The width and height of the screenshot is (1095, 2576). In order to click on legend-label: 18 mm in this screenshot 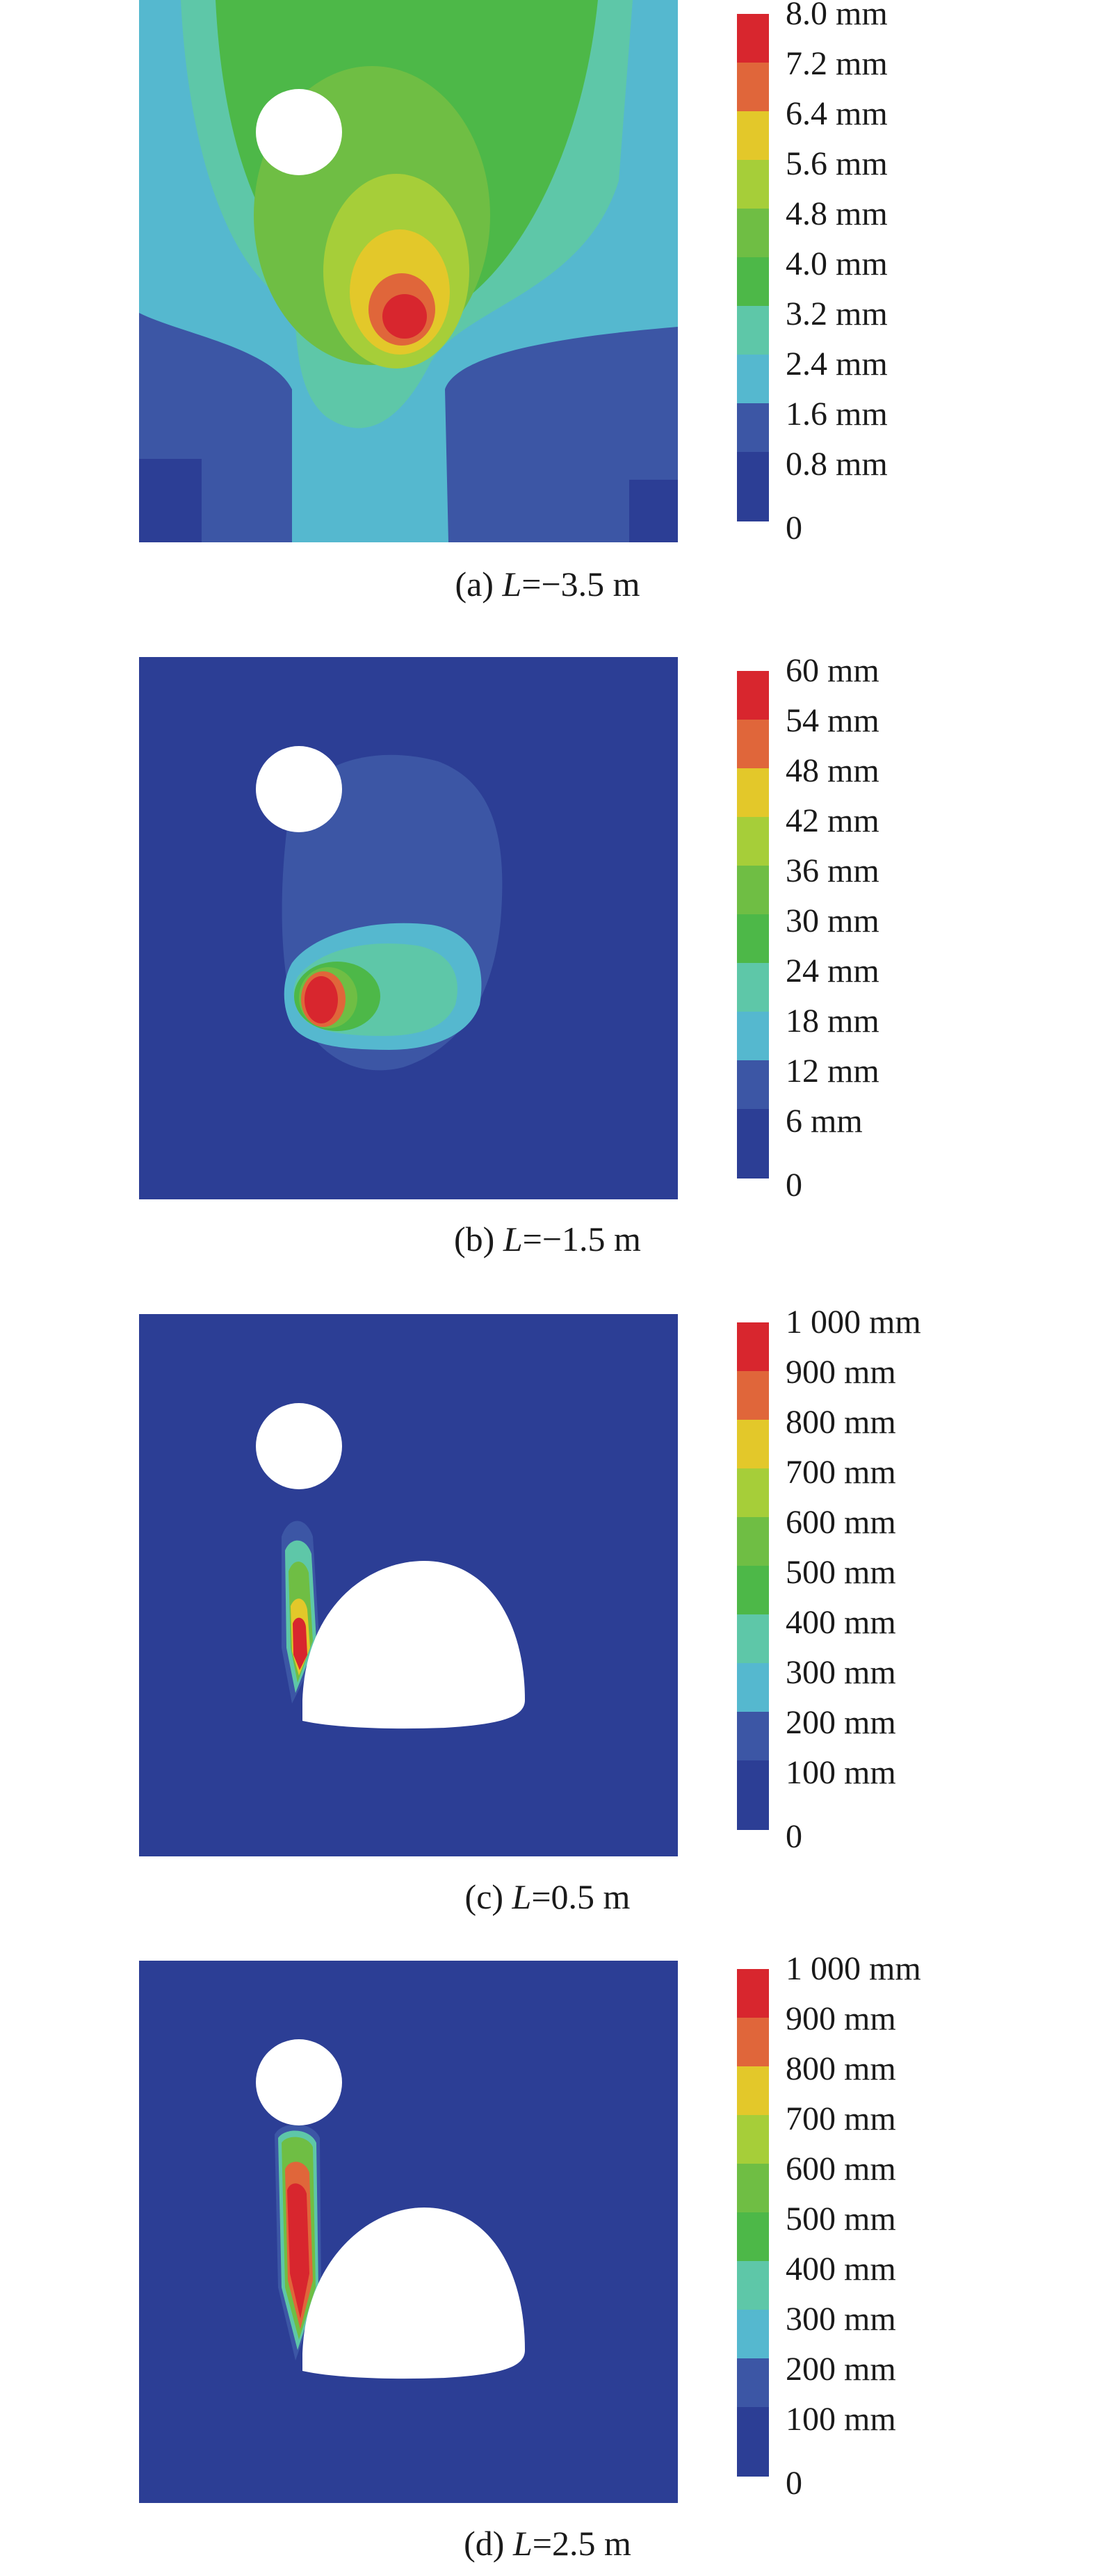, I will do `click(832, 1021)`.